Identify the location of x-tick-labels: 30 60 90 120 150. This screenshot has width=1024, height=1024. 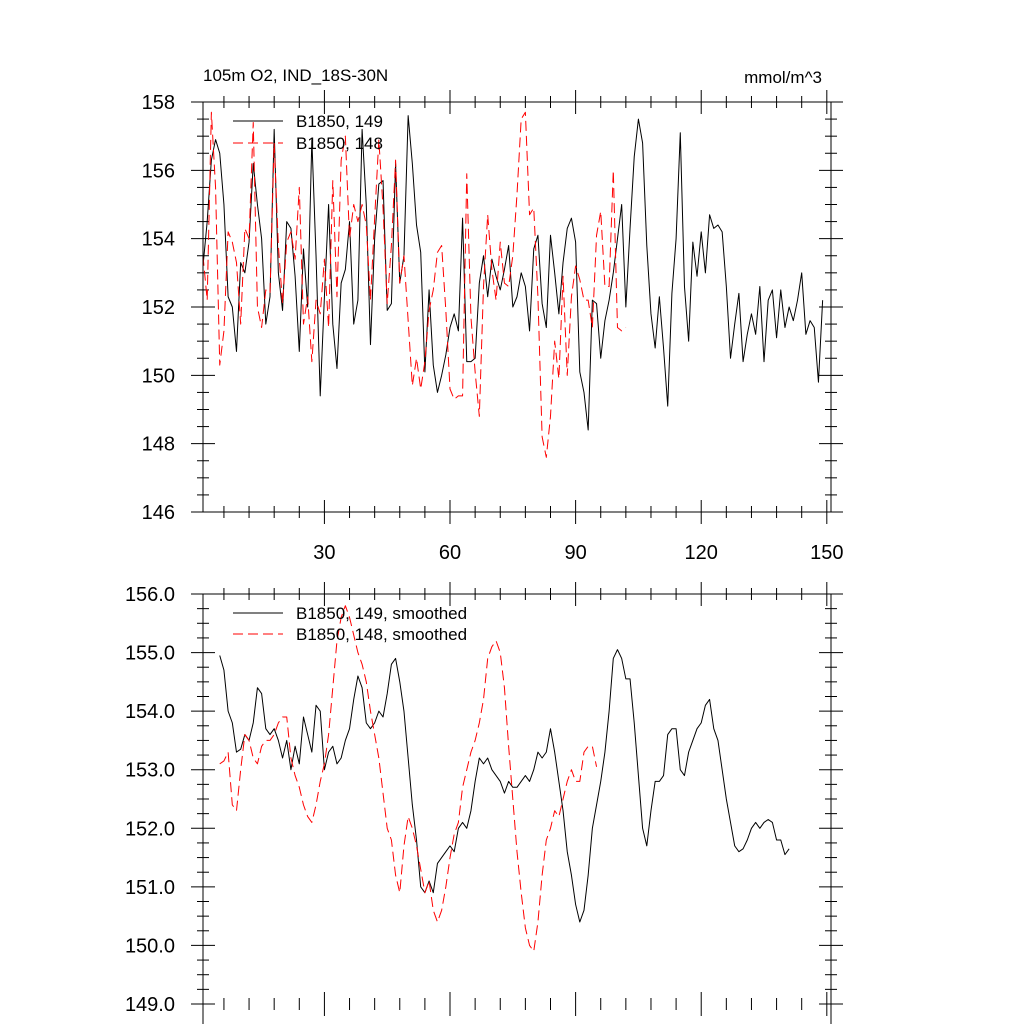
(578, 553).